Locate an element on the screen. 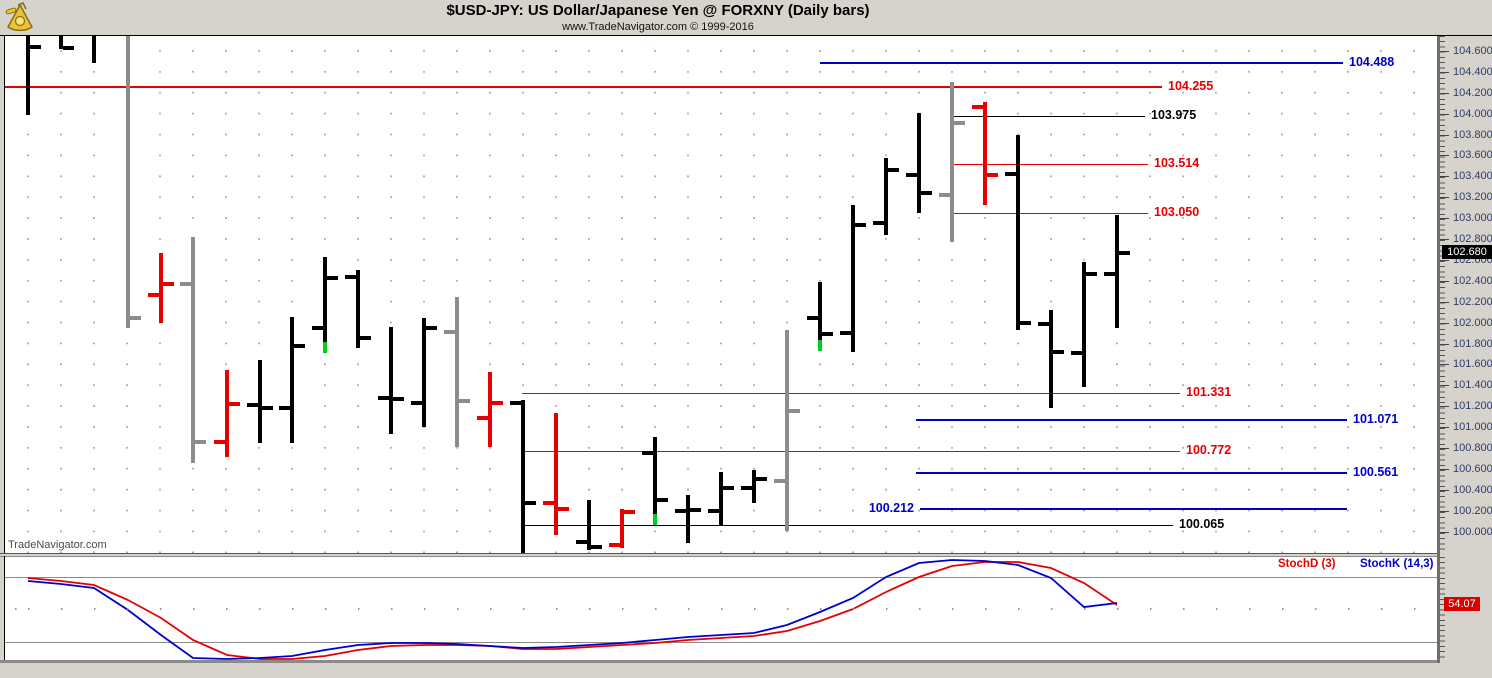  price-axis-label: 101.800 is located at coordinates (1472, 344).